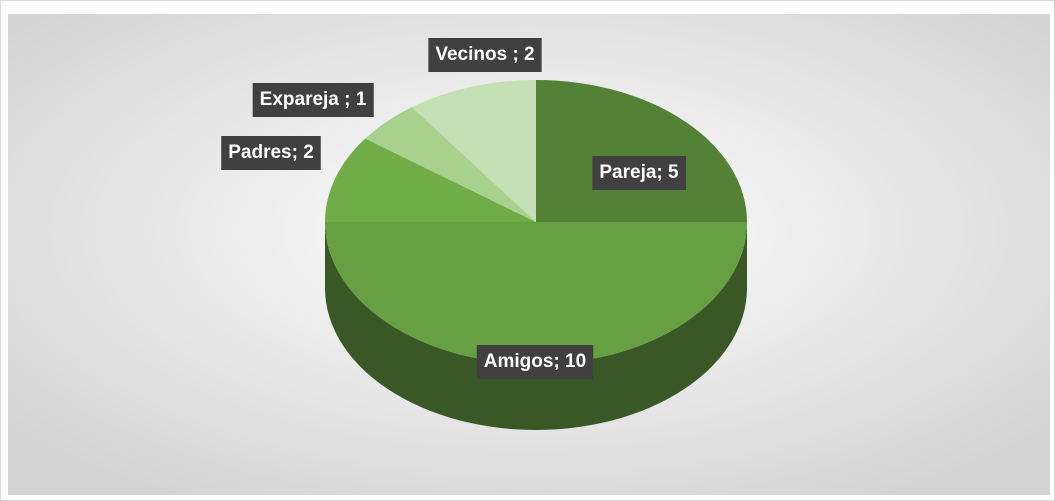 The width and height of the screenshot is (1055, 501). I want to click on data-label: Pareja; 5, so click(639, 172).